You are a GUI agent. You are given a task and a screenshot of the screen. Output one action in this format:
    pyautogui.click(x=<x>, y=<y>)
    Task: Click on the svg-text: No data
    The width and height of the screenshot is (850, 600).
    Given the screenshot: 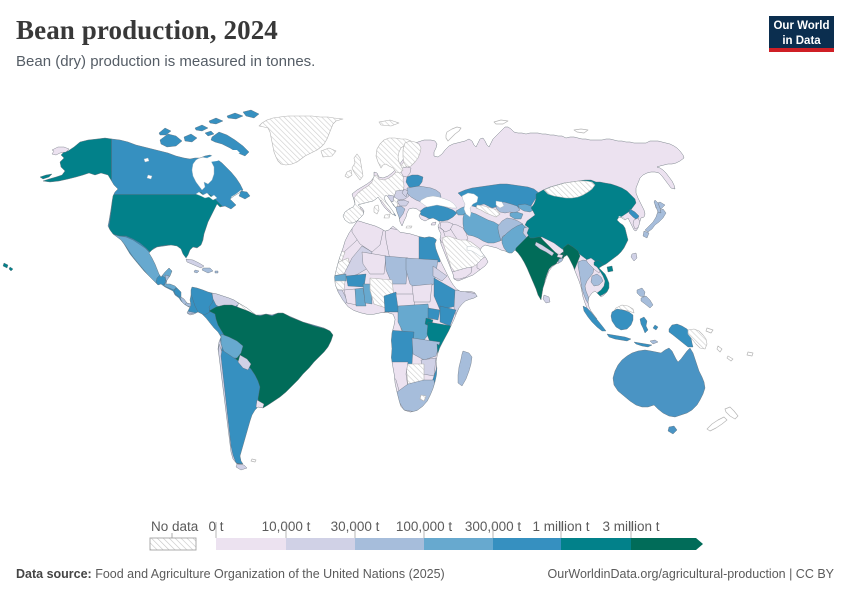 What is the action you would take?
    pyautogui.click(x=175, y=526)
    